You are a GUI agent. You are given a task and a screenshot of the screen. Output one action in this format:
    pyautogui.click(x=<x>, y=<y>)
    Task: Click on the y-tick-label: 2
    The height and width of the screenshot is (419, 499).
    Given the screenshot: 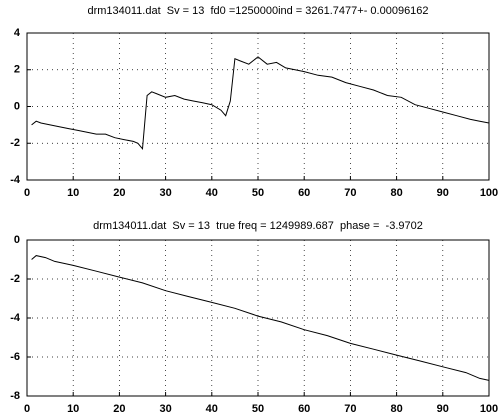 What is the action you would take?
    pyautogui.click(x=17, y=70)
    